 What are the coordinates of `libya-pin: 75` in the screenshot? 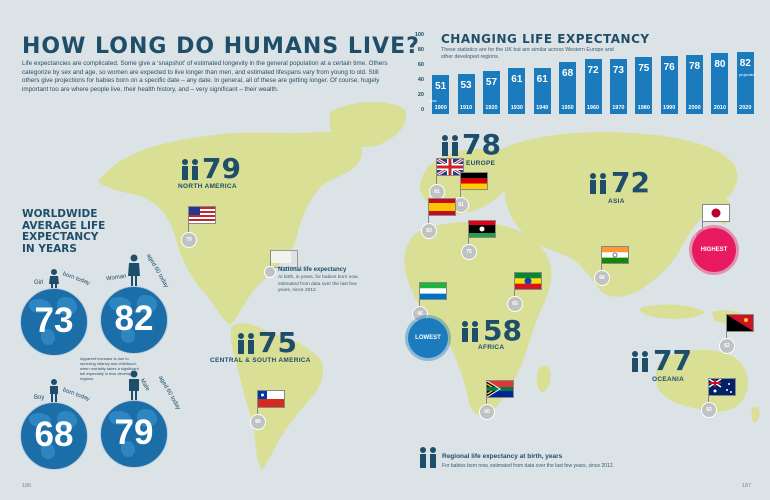 It's located at (469, 252).